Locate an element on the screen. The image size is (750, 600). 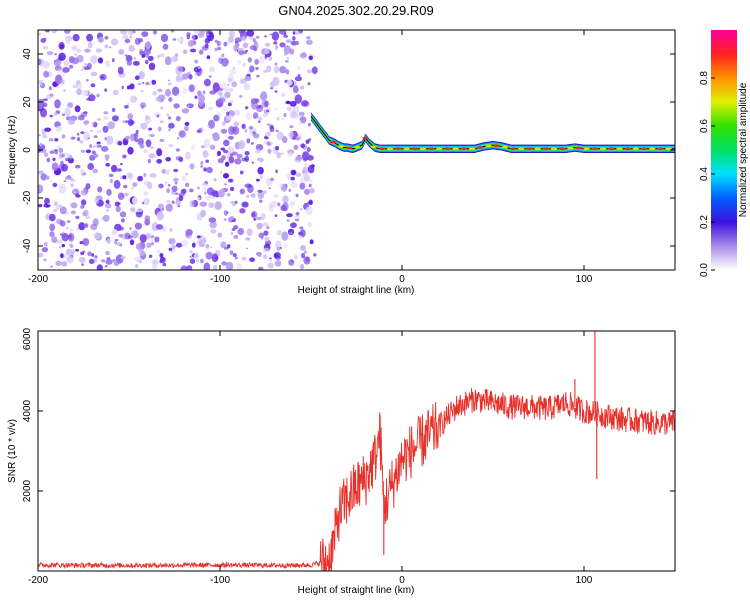
colorbar-tick-label: 0.0 is located at coordinates (704, 270).